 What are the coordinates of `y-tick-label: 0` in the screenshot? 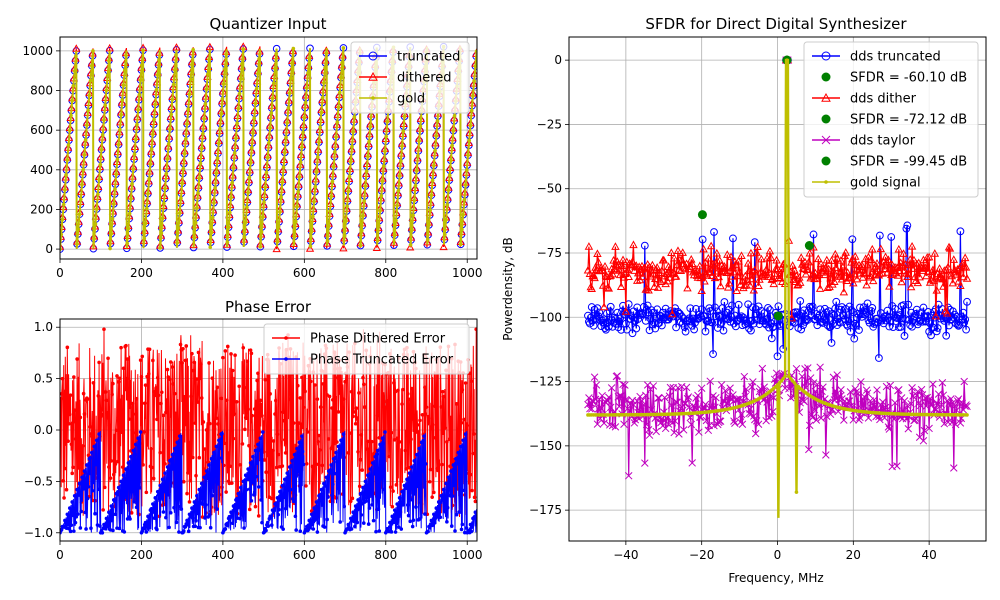 It's located at (558, 60).